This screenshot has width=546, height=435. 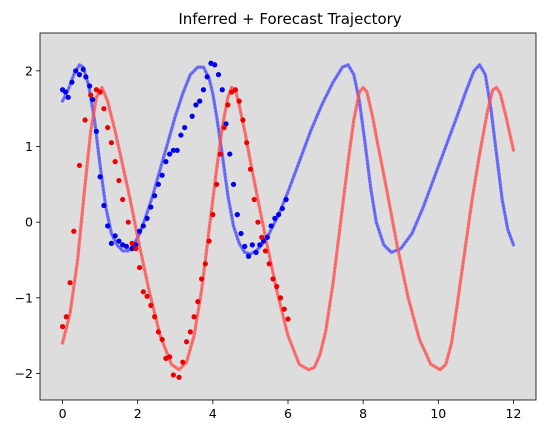 I want to click on x-tick-label: 4, so click(x=213, y=413).